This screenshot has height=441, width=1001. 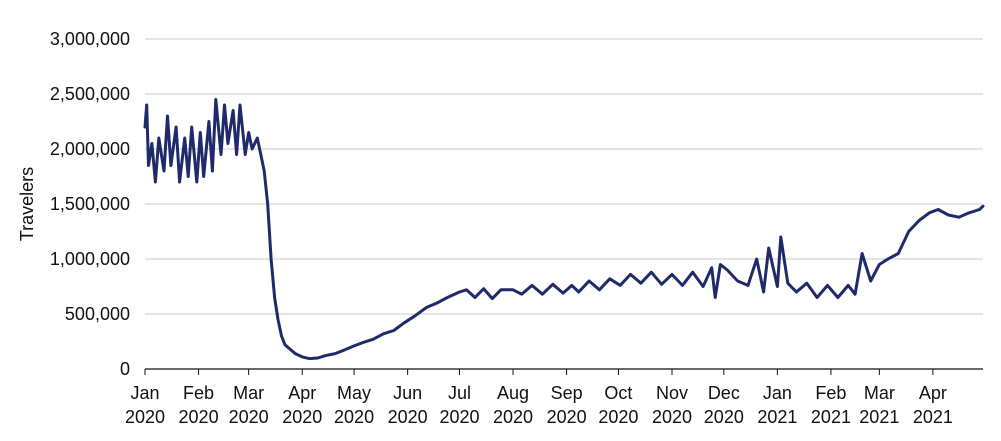 I want to click on x-tick-month-3: Apr, so click(x=302, y=393).